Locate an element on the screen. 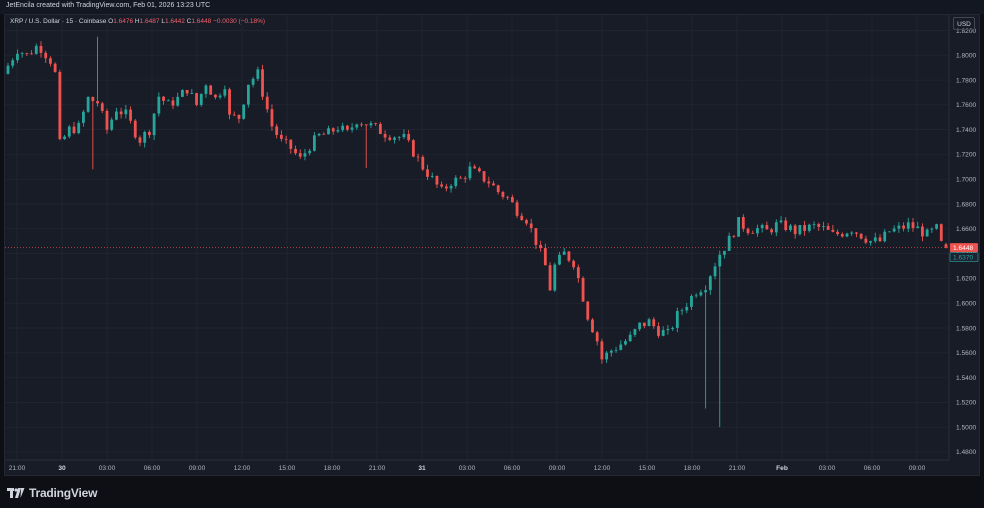 The height and width of the screenshot is (508, 984). tradingview-logo: TradingView is located at coordinates (52, 493).